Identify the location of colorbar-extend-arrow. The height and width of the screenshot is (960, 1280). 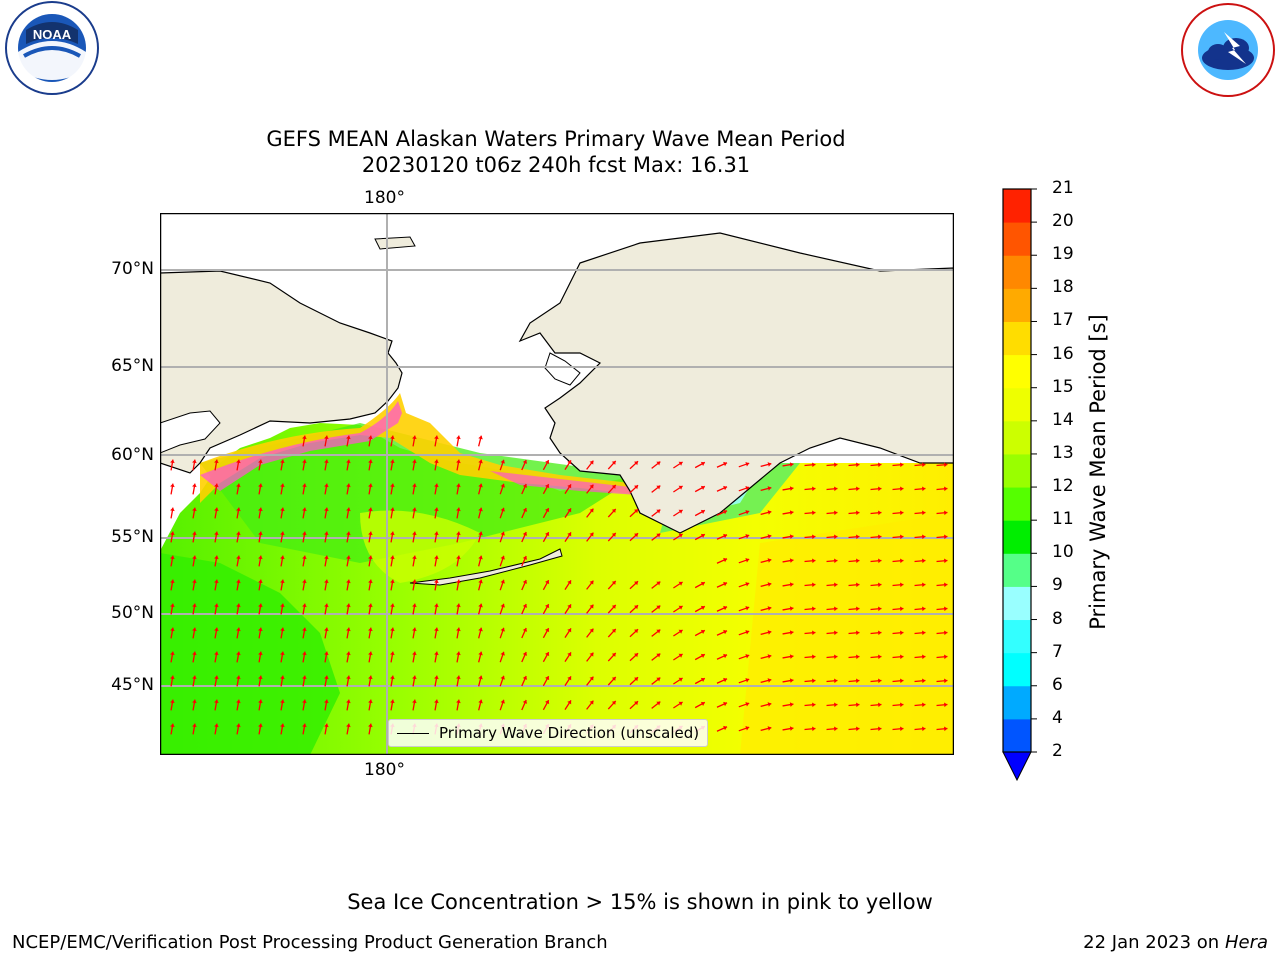
(1017, 766).